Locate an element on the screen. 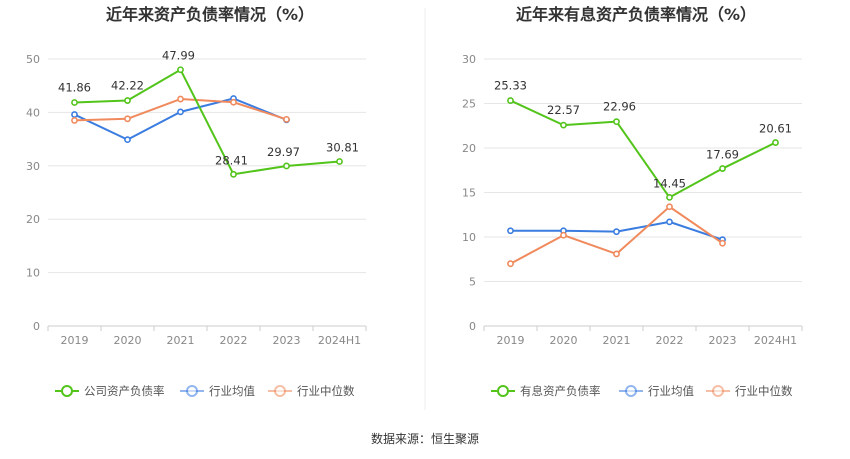 The width and height of the screenshot is (850, 459). data-label: 47.99 is located at coordinates (178, 56).